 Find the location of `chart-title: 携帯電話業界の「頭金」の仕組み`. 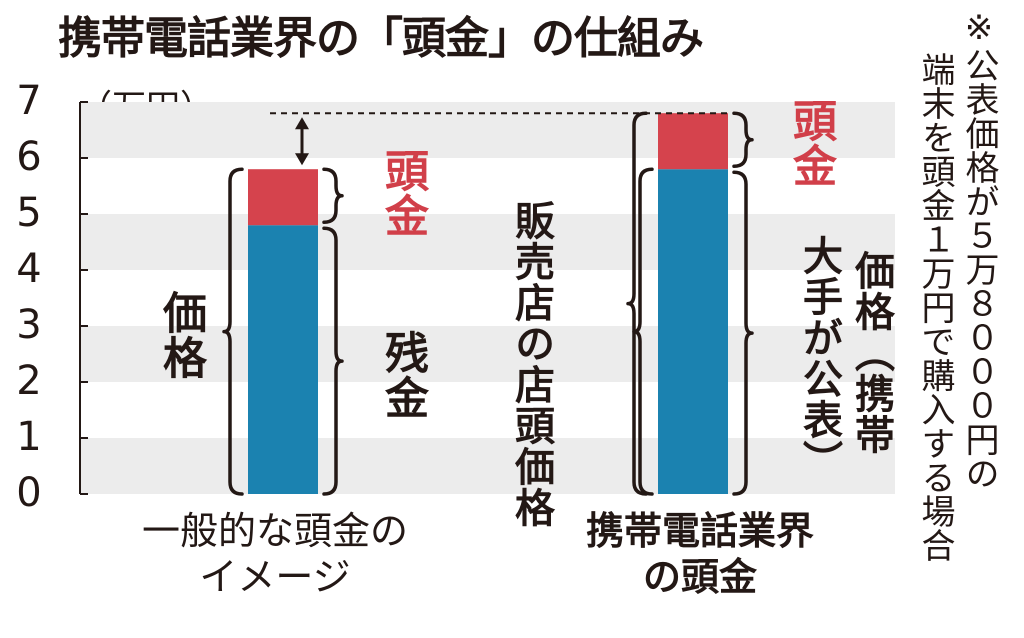

chart-title: 携帯電話業界の「頭金」の仕組み is located at coordinates (381, 38).